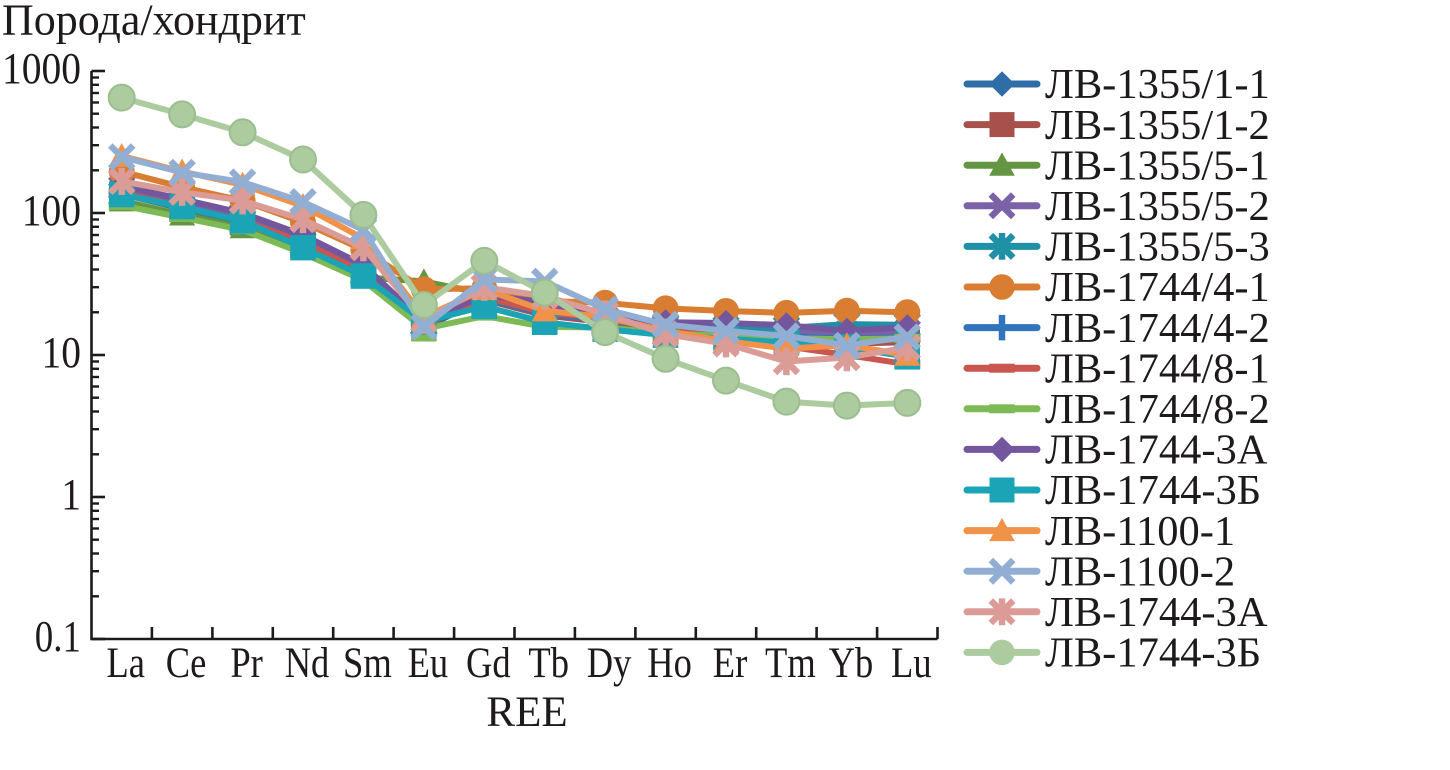 This screenshot has width=1450, height=770. What do you see at coordinates (911, 663) in the screenshot?
I see `svg-text: Lu` at bounding box center [911, 663].